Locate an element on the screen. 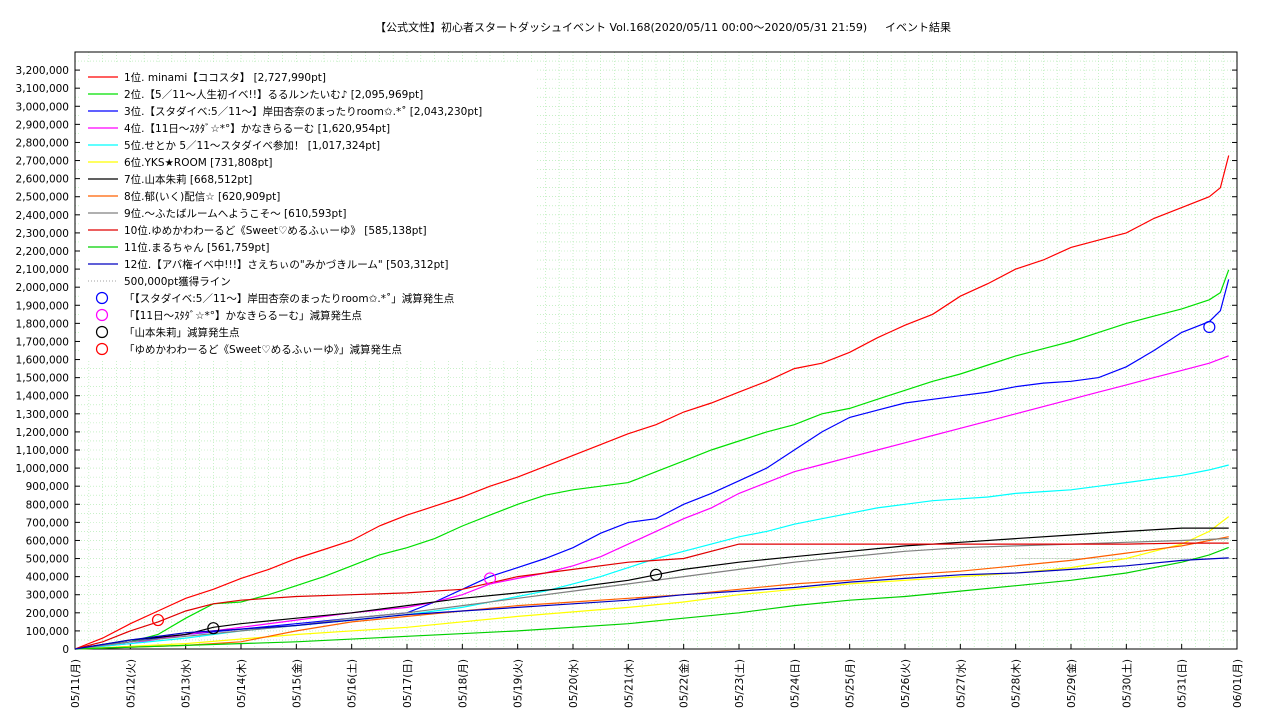  y-tick-label: 0 is located at coordinates (65, 650).